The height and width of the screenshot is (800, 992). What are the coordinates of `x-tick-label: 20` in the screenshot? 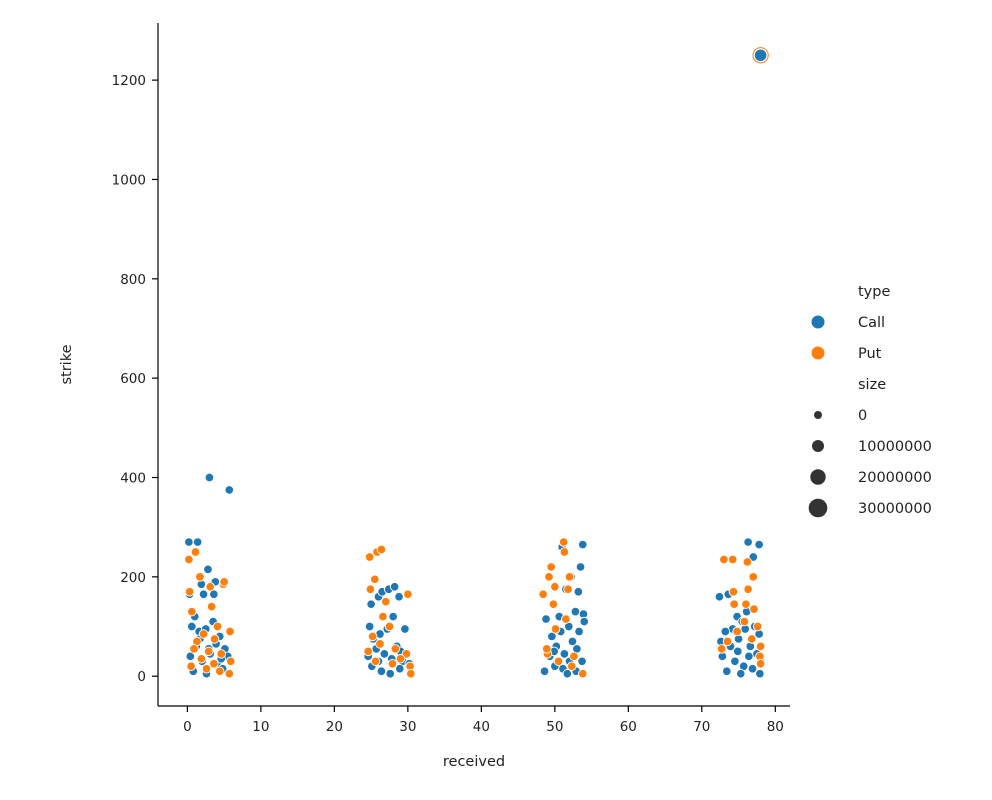 It's located at (334, 727).